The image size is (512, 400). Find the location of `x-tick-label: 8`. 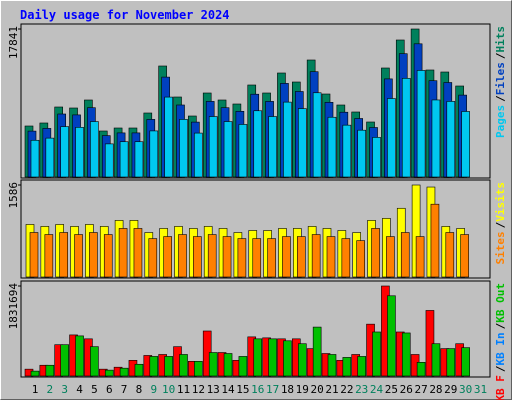

x-tick-label: 8 is located at coordinates (139, 389).